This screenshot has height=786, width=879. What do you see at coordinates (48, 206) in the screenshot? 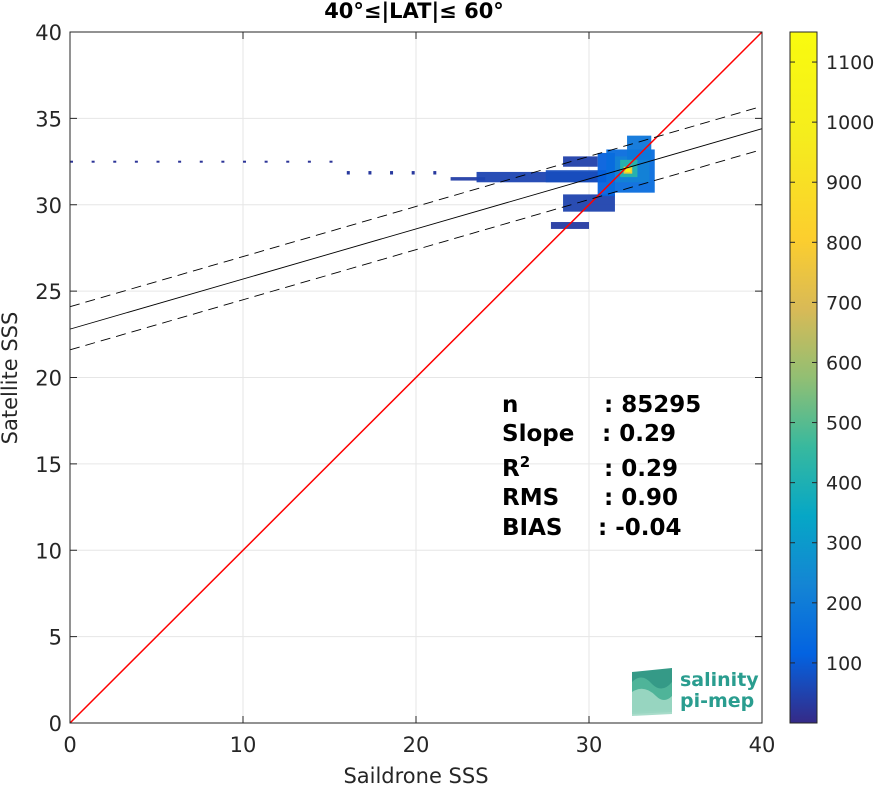
I see `y-tick-label: 30` at bounding box center [48, 206].